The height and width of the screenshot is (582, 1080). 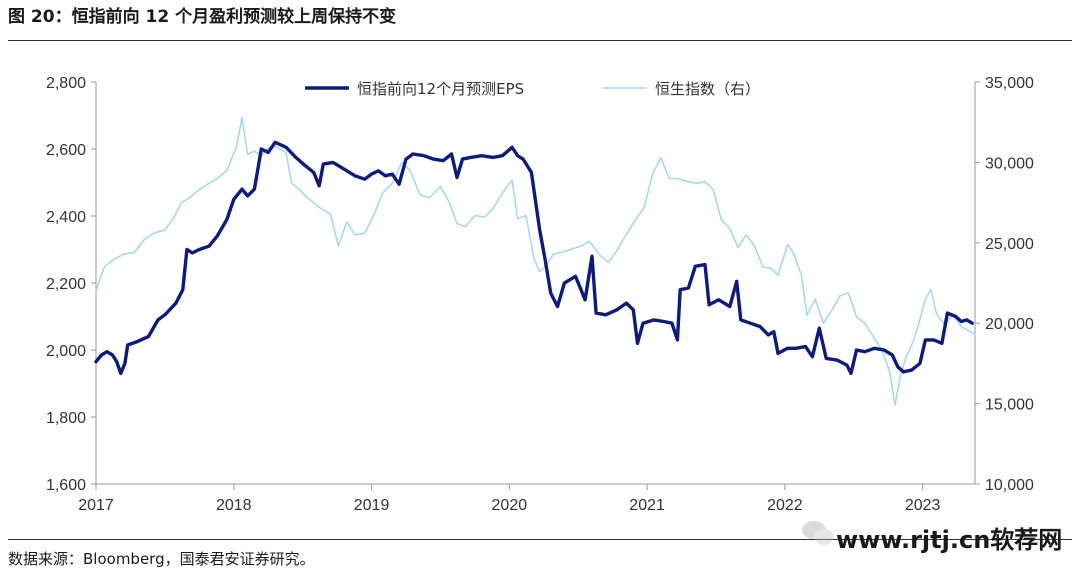 What do you see at coordinates (66, 284) in the screenshot?
I see `left-y-tick-label: 2,200` at bounding box center [66, 284].